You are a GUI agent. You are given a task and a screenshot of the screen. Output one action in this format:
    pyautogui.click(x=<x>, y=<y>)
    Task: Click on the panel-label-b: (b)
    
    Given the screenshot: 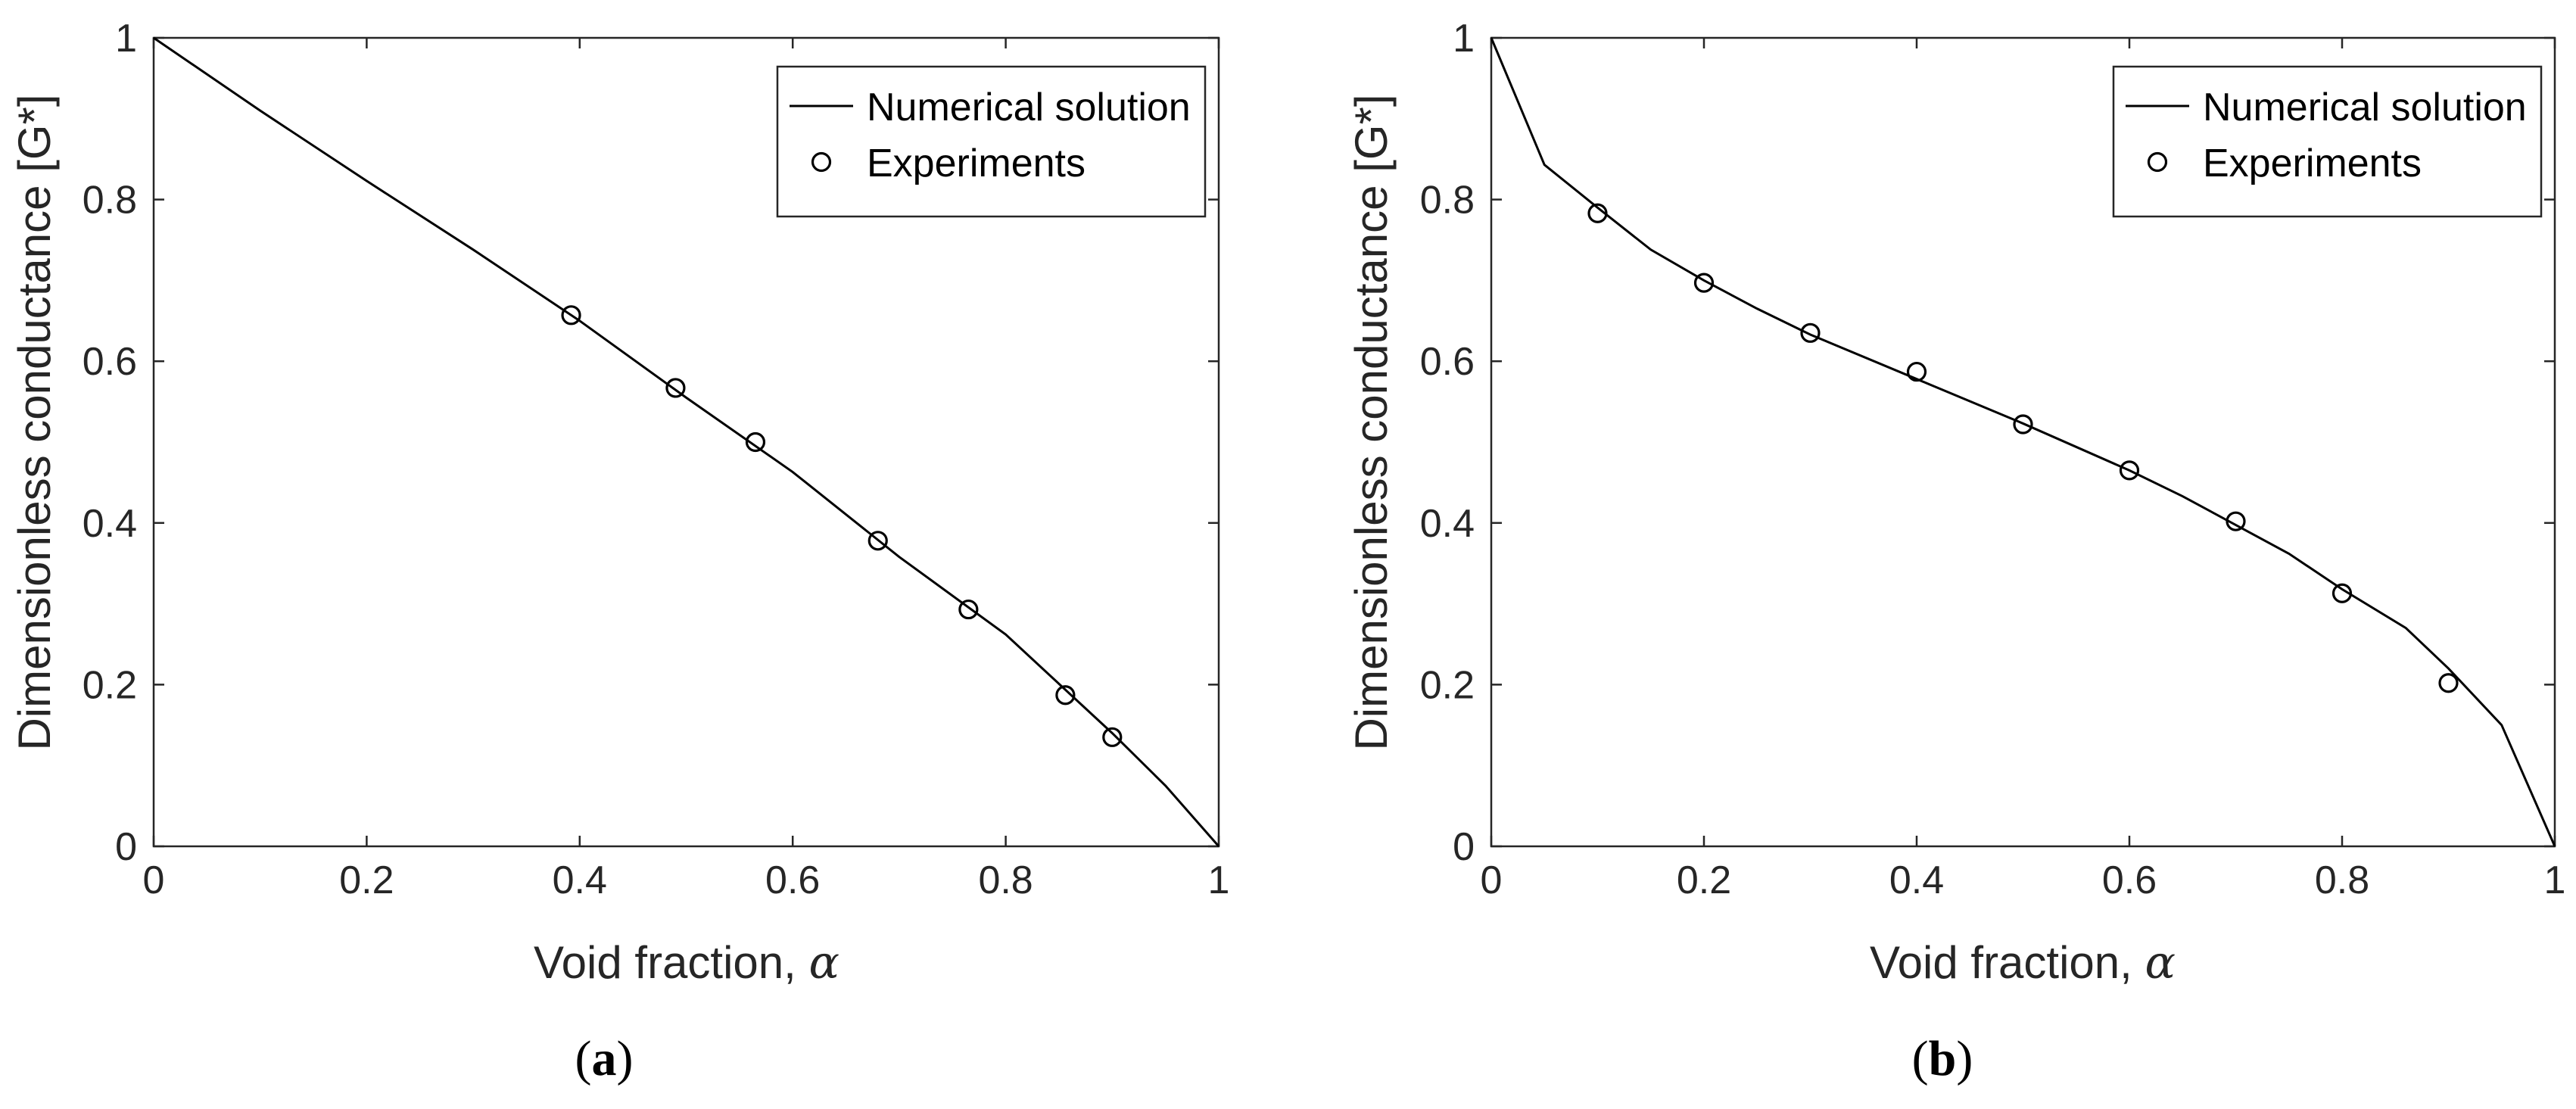 What is the action you would take?
    pyautogui.click(x=1942, y=1058)
    